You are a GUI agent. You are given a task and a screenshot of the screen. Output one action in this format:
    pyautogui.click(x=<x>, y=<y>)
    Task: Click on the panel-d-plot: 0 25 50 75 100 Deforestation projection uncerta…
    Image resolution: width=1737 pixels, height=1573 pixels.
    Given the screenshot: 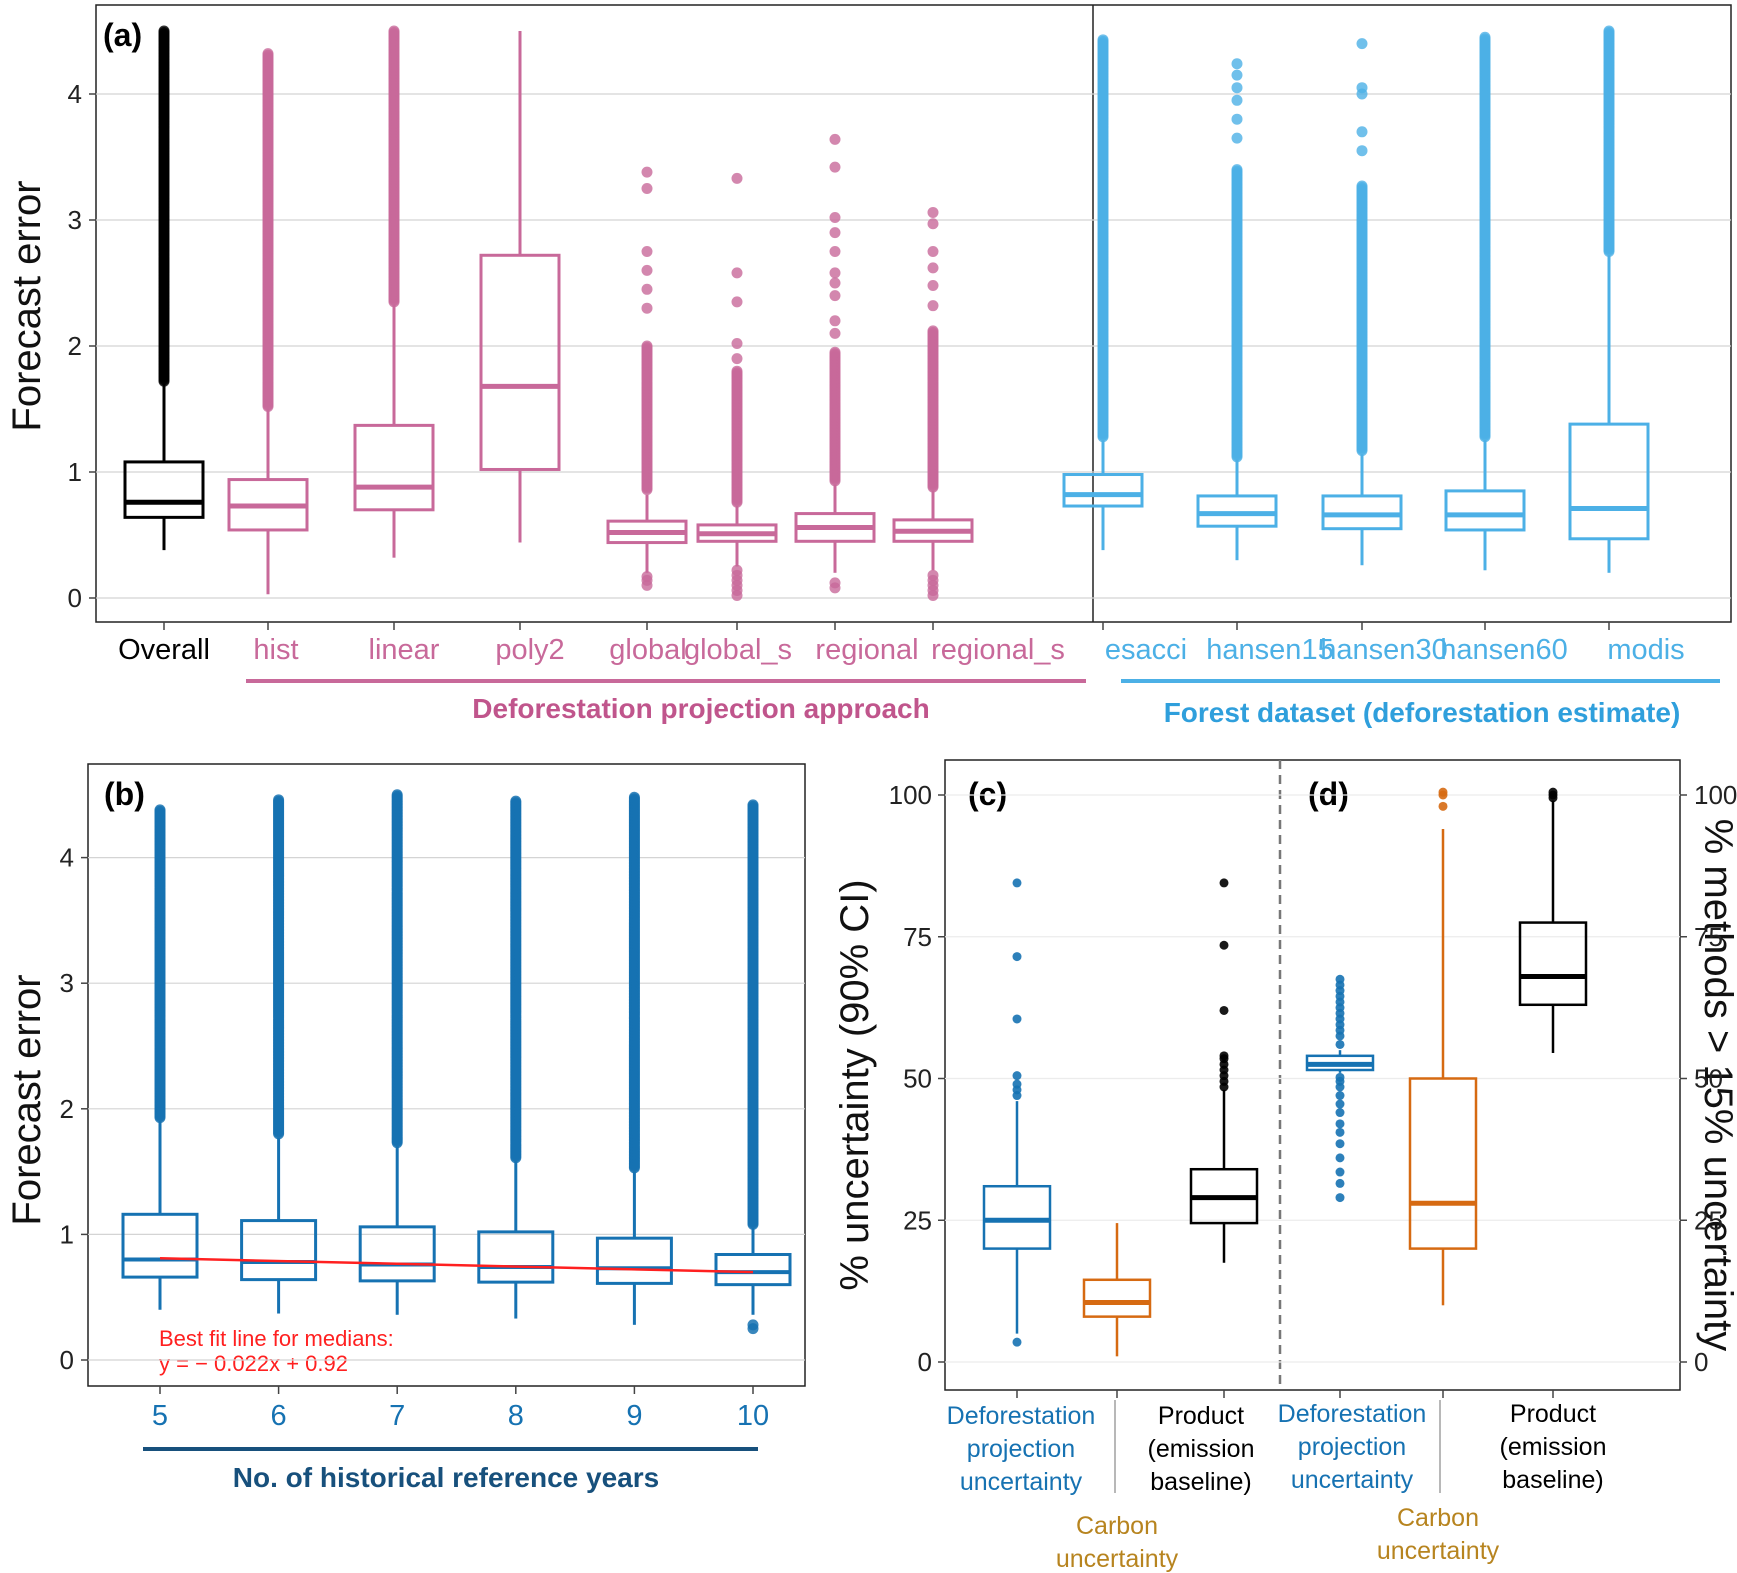 What is the action you would take?
    pyautogui.click(x=1507, y=1172)
    